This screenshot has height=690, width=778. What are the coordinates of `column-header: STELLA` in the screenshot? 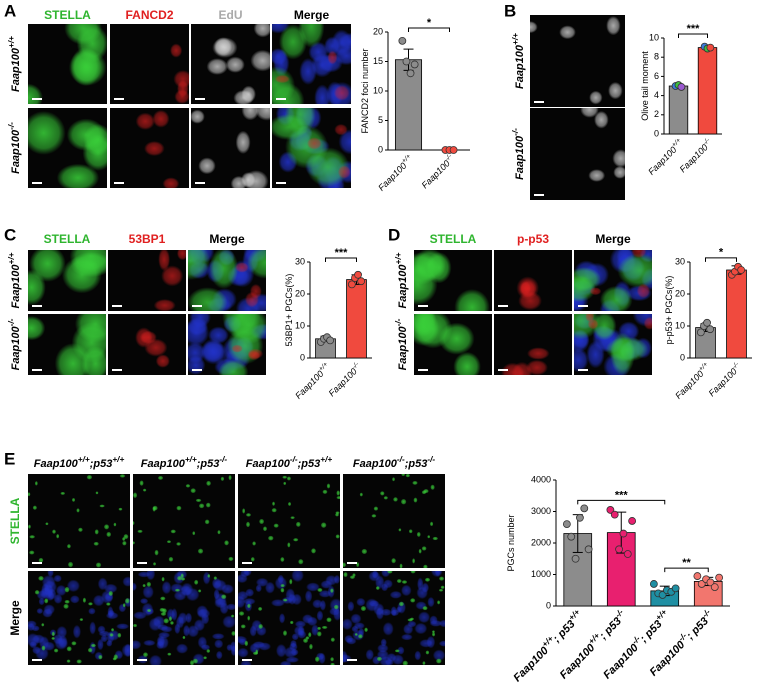 It's located at (453, 239).